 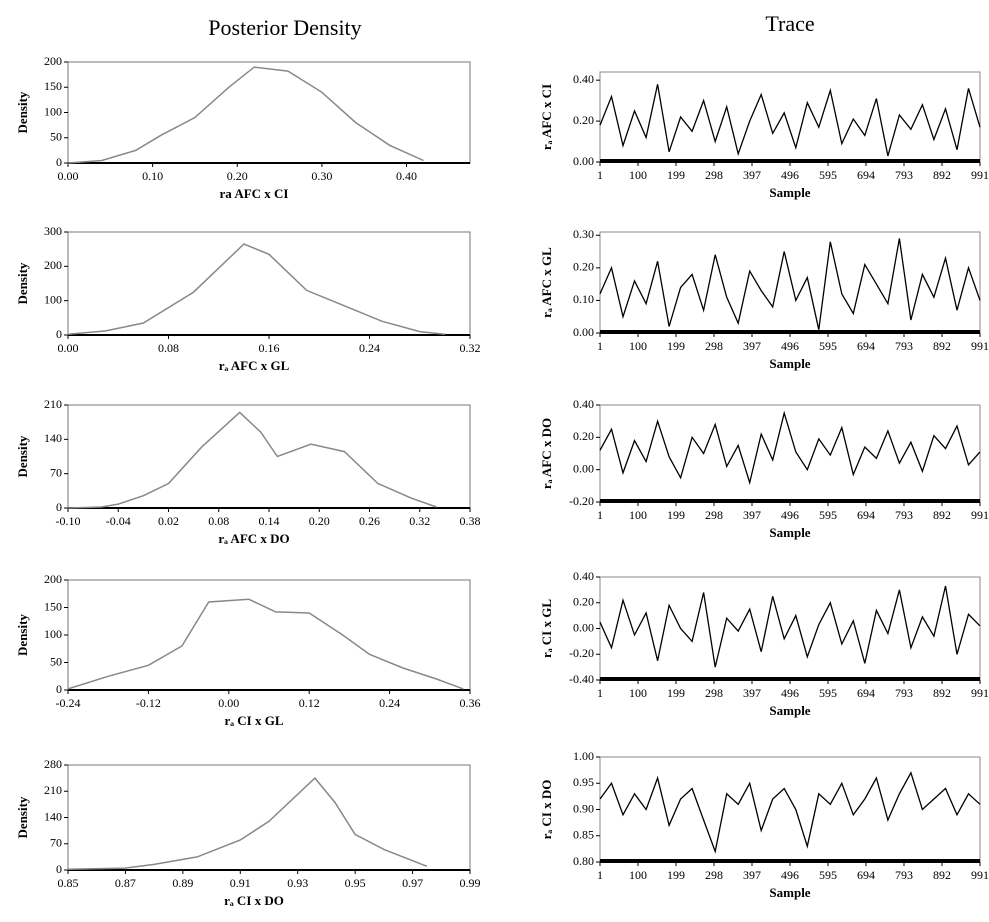 I want to click on y-tick-label: 0.30, so click(x=583, y=234).